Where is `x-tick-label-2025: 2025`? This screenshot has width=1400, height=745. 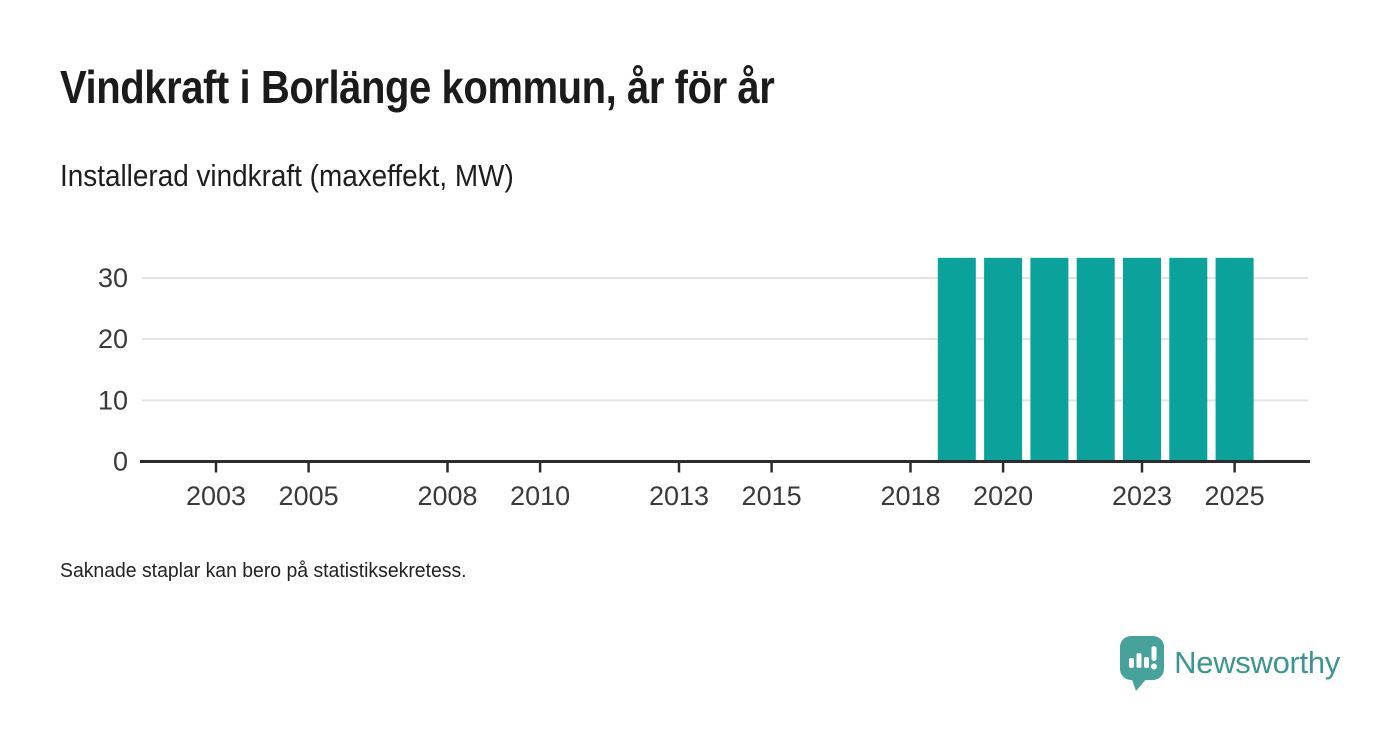 x-tick-label-2025: 2025 is located at coordinates (1235, 496).